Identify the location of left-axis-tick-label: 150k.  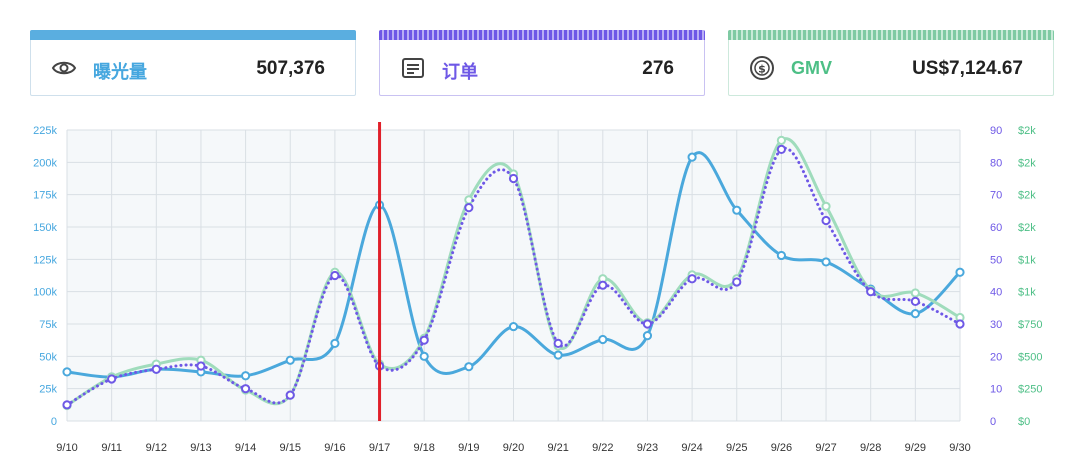
(45, 228).